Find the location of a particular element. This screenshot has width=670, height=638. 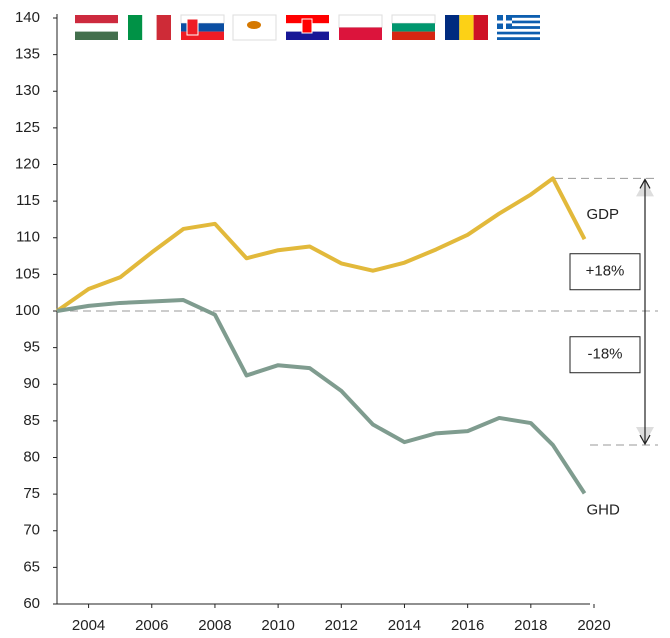

annotation: +18% is located at coordinates (605, 271).